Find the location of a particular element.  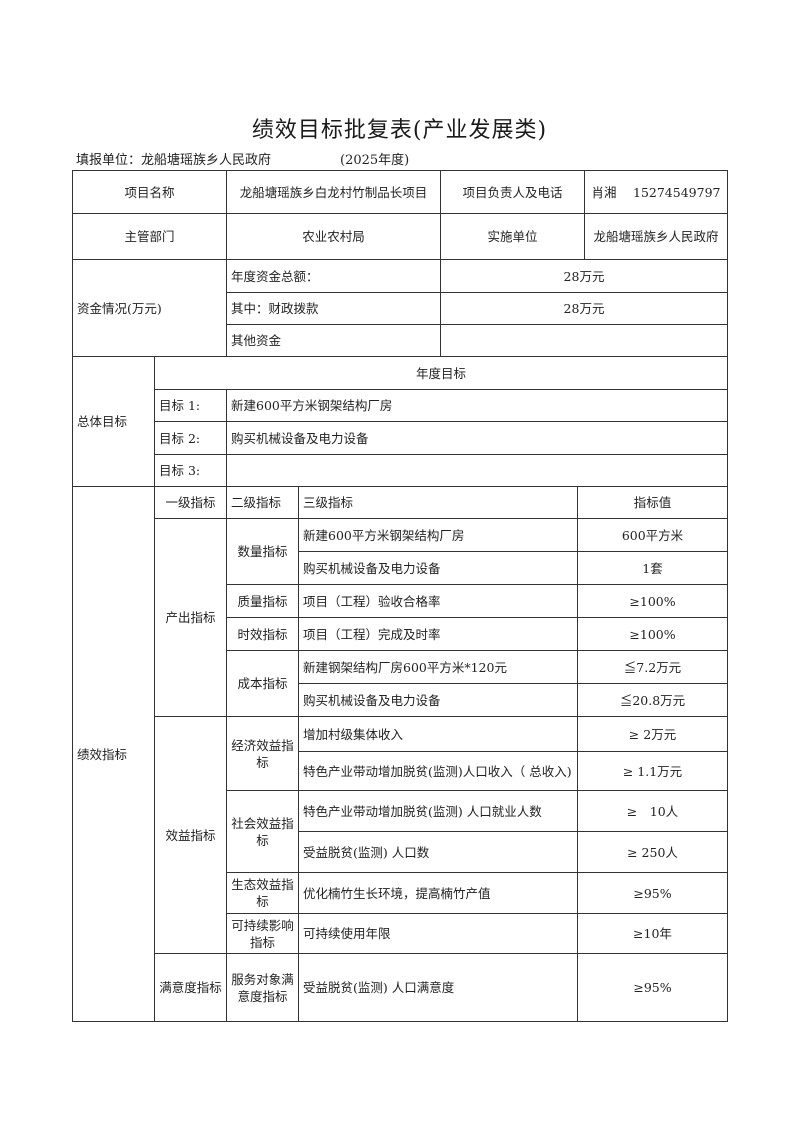

impl-value: 龙船塘瑶族乡人民政府 is located at coordinates (656, 236).